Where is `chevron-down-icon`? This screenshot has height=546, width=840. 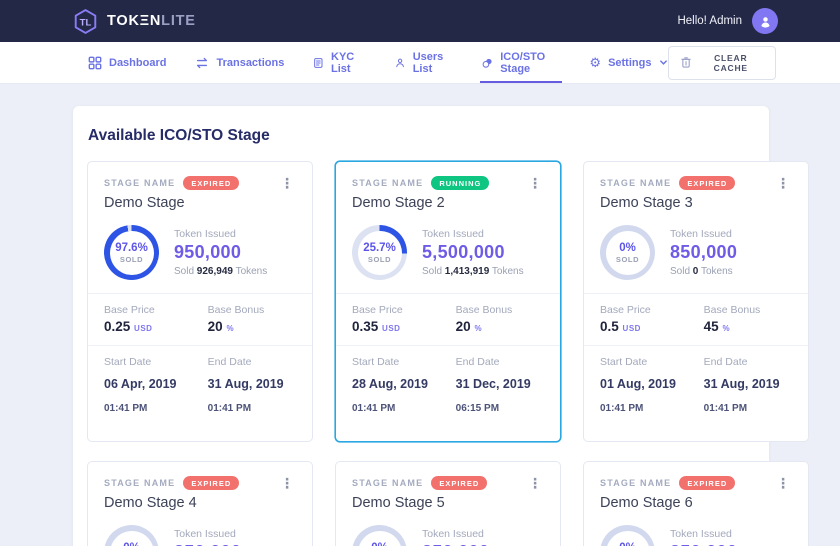 chevron-down-icon is located at coordinates (664, 62).